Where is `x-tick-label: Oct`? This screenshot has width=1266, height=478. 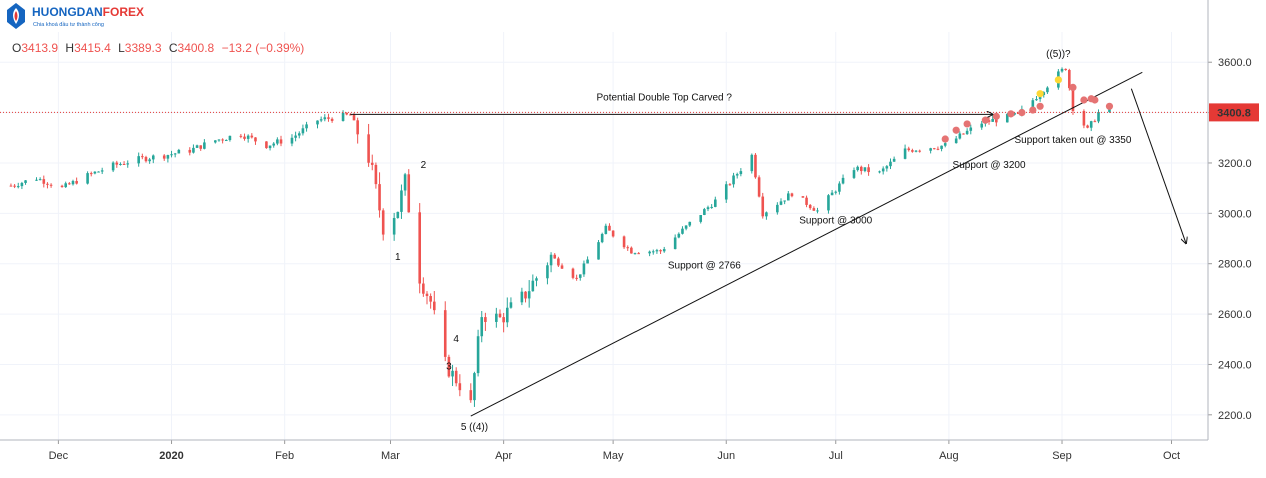
x-tick-label: Oct is located at coordinates (1171, 456).